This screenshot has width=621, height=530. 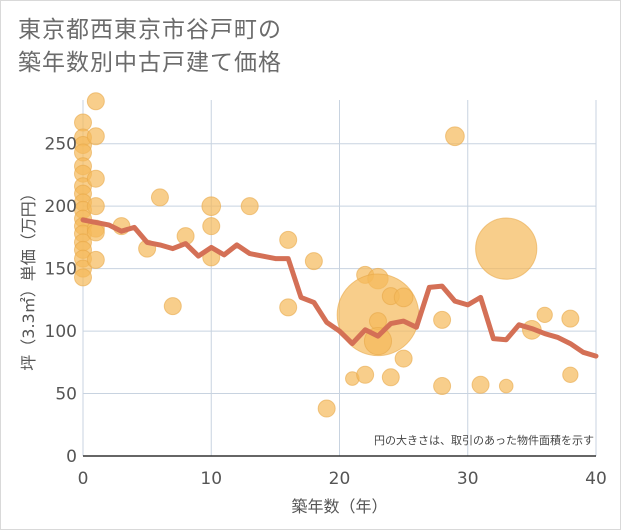 What do you see at coordinates (340, 479) in the screenshot?
I see `x-tick-label-2: 20` at bounding box center [340, 479].